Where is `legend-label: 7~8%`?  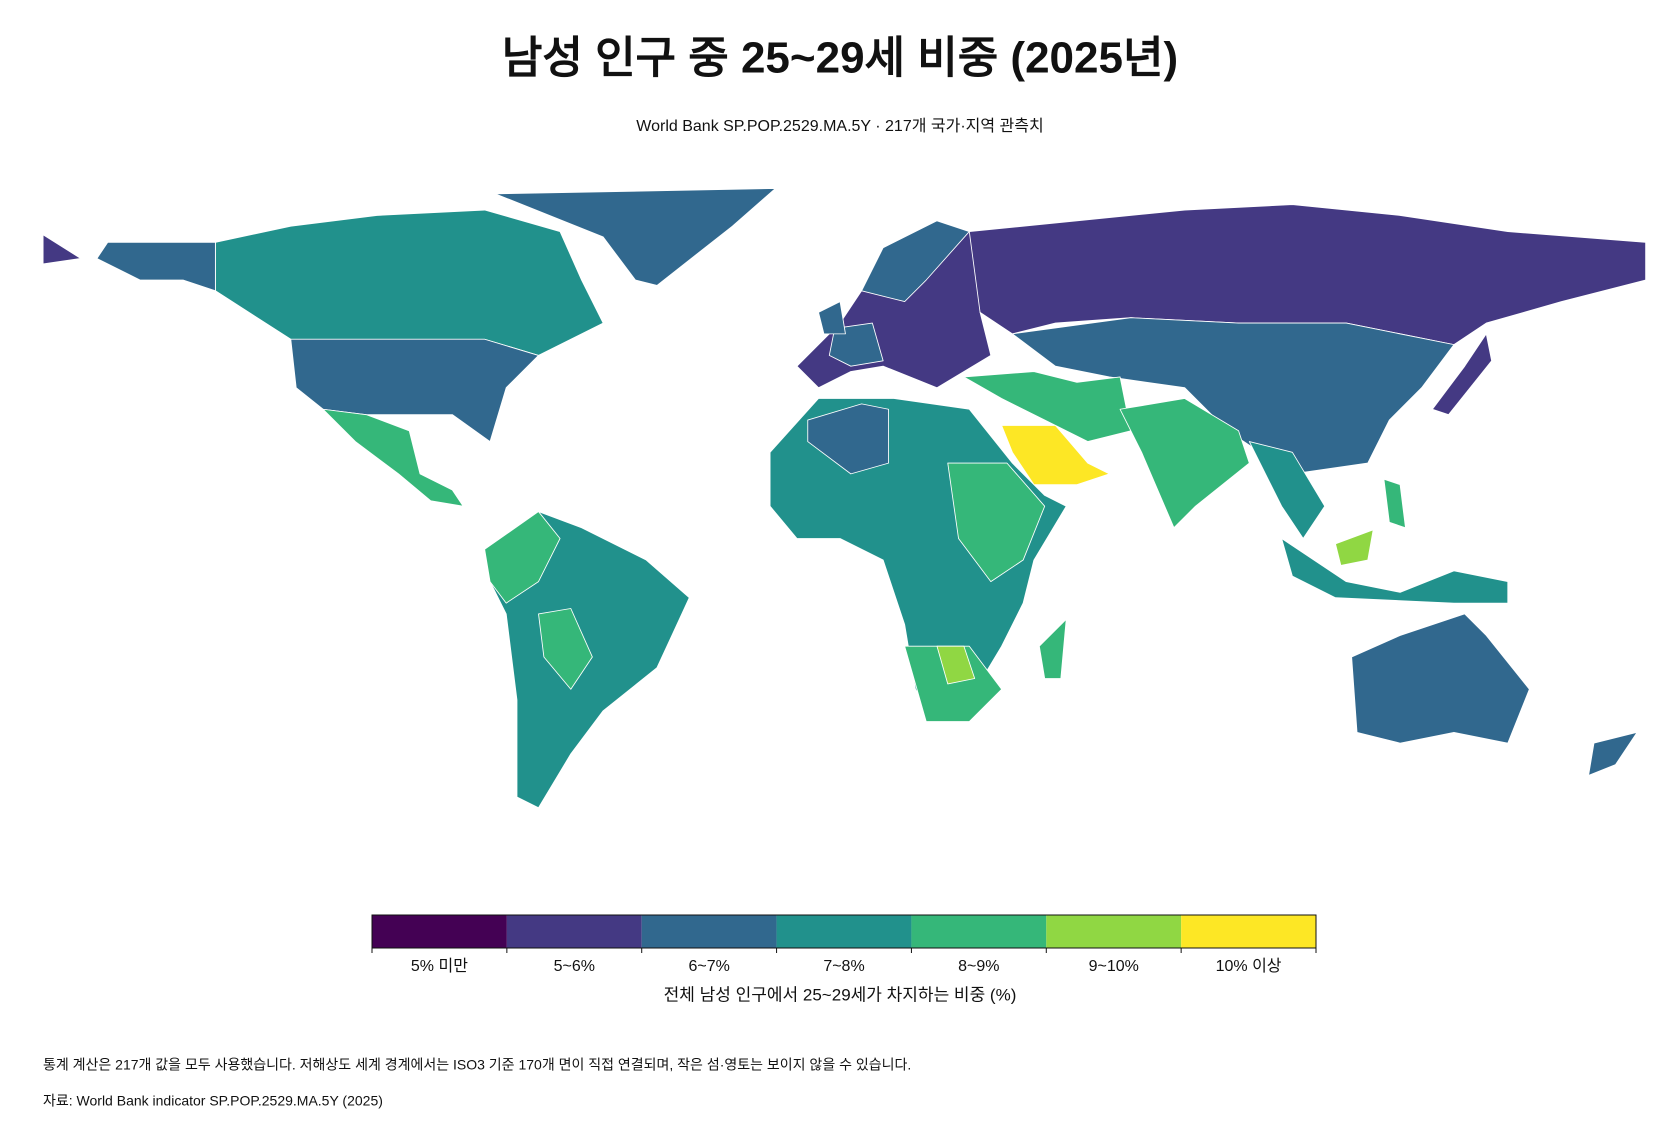 legend-label: 7~8% is located at coordinates (843, 966).